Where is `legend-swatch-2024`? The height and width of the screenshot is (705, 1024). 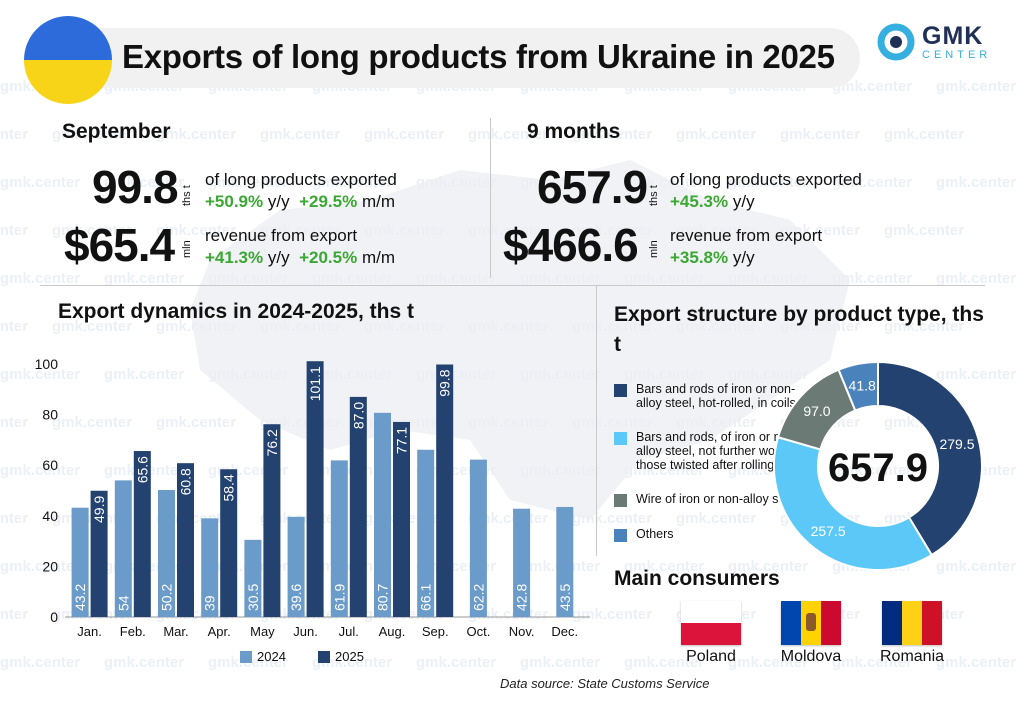
legend-swatch-2024 is located at coordinates (246, 657).